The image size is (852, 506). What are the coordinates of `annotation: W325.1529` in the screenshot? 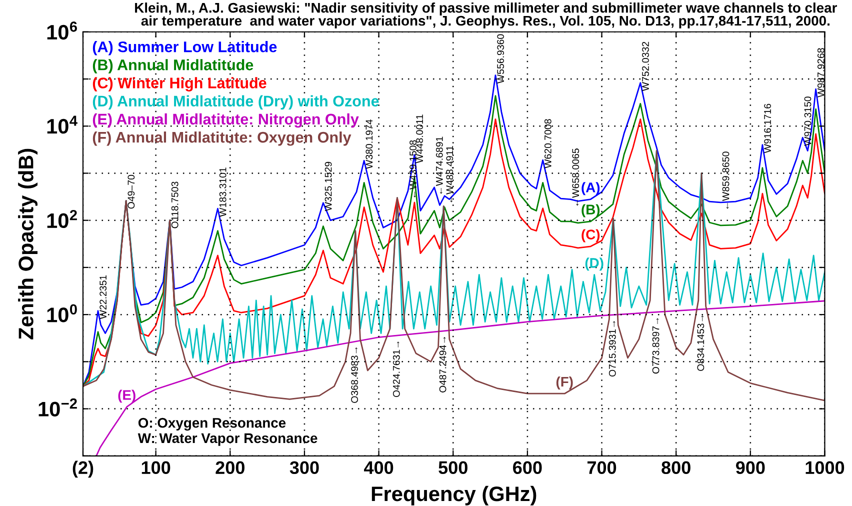 It's located at (328, 187).